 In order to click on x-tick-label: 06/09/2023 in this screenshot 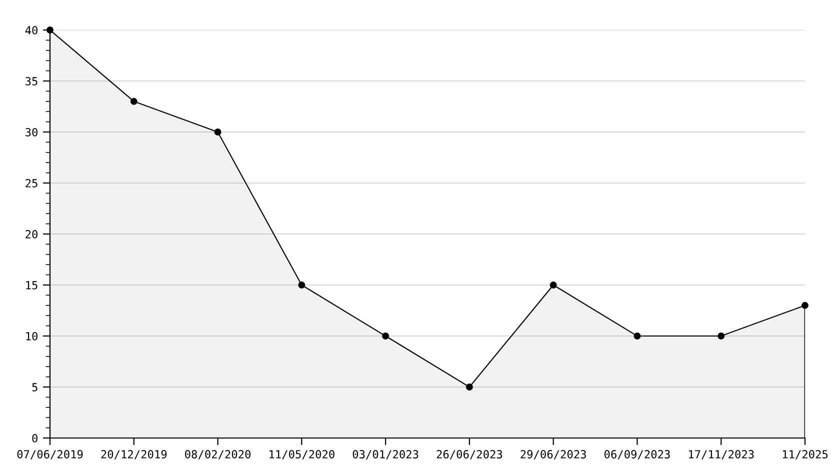, I will do `click(637, 455)`.